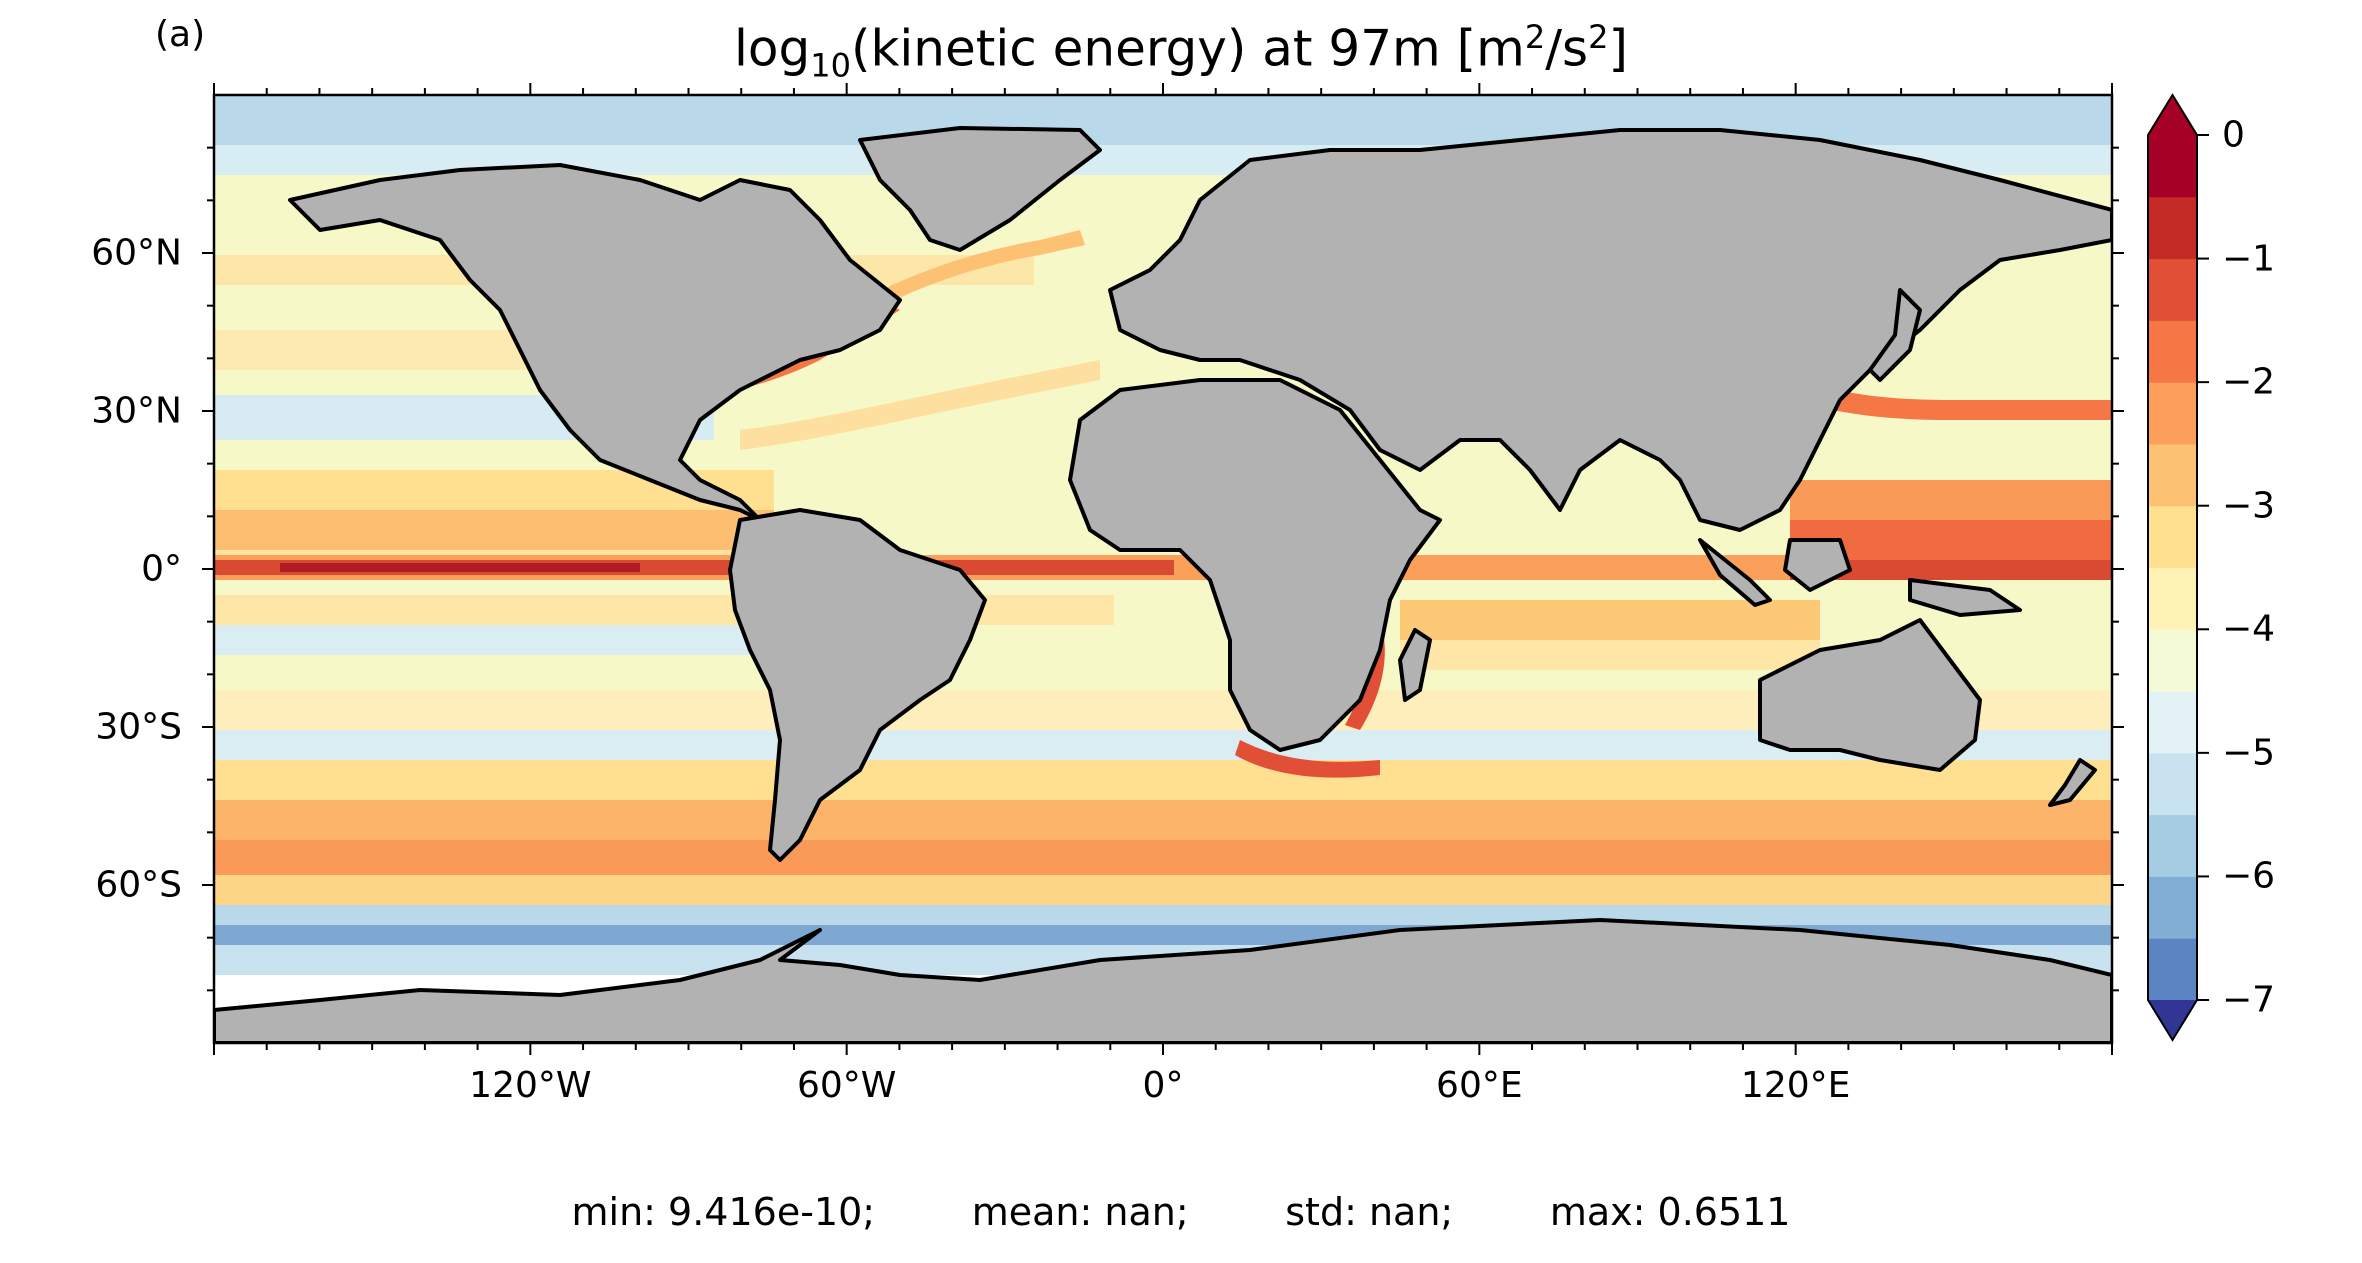 This screenshot has width=2362, height=1263. I want to click on colorbar-tick-label: −1, so click(2249, 259).